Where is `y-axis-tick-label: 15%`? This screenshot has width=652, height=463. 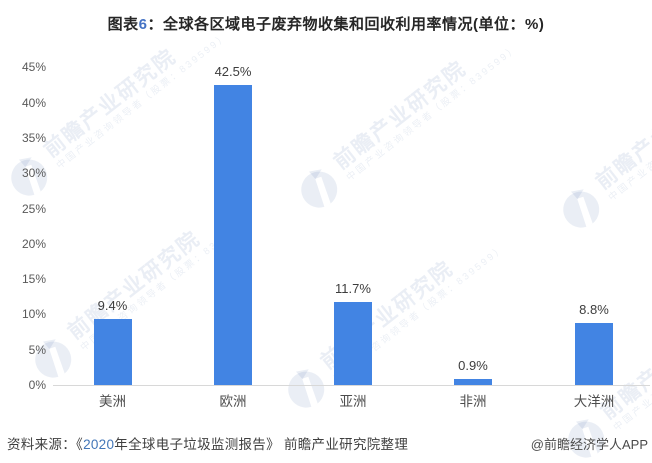 y-axis-tick-label: 15% is located at coordinates (33, 279).